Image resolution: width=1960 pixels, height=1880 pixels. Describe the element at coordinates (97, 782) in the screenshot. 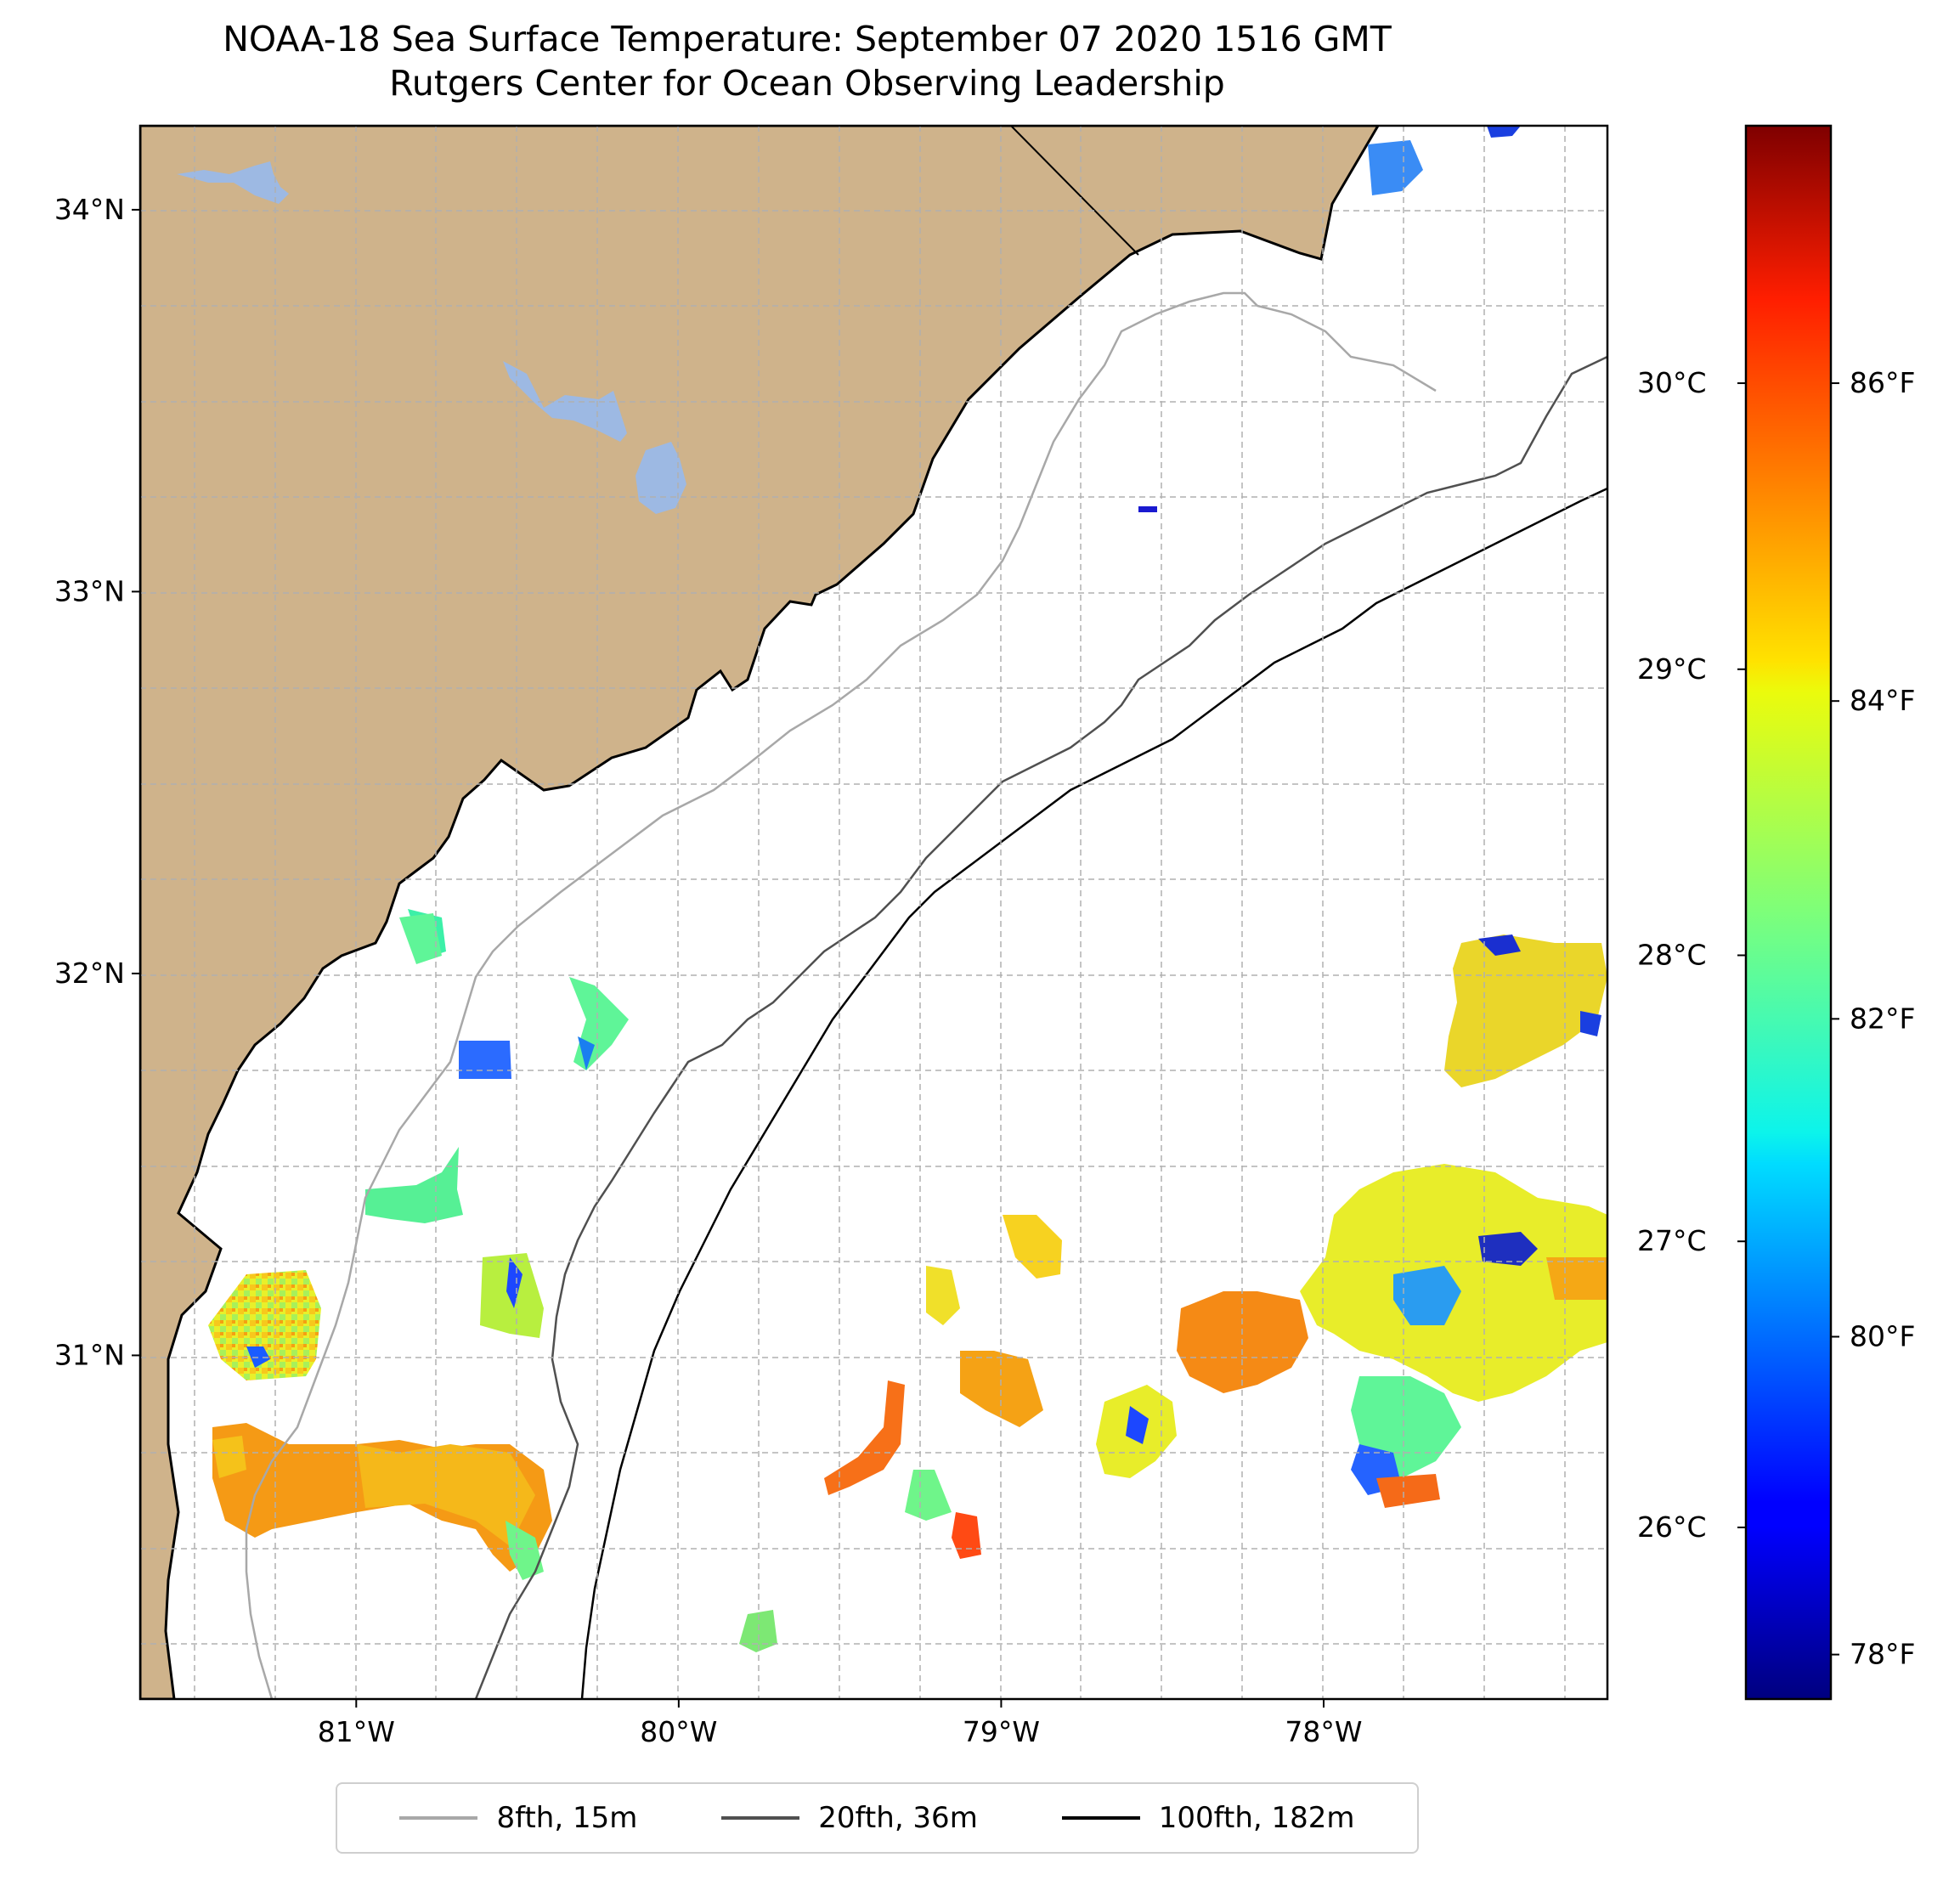

I see `lat-axis: 31°N 32°N 33°N 34°N` at that location.